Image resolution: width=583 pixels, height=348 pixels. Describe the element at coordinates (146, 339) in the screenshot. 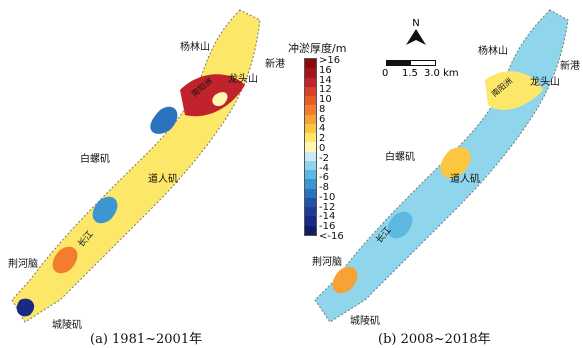

I see `caption-a: (a) 1981~2001年` at that location.